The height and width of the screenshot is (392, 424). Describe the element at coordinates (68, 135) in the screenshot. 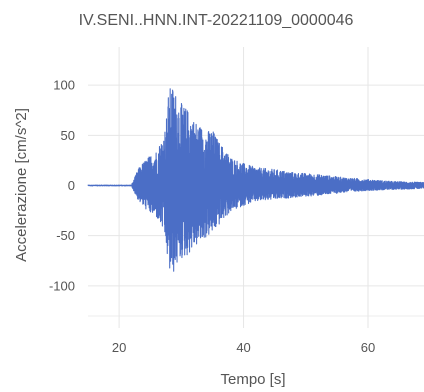

I see `y-tick-label: 50` at that location.